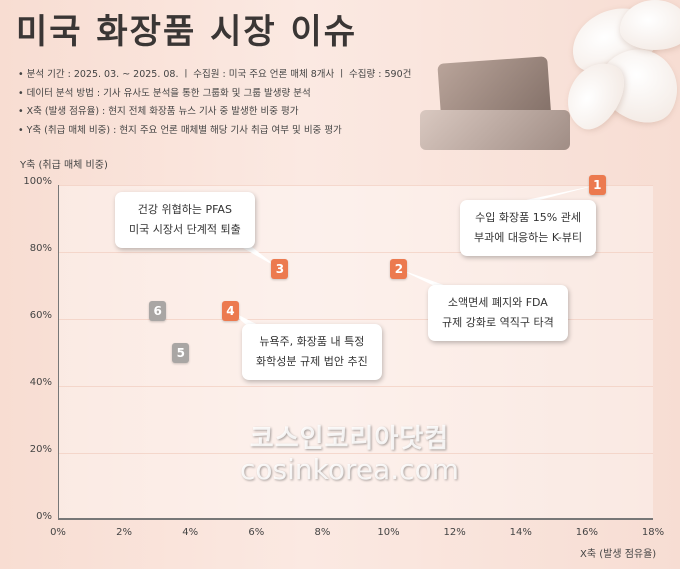  What do you see at coordinates (498, 313) in the screenshot?
I see `callout-2: 소액면세 폐지와 FDA 규제 강화로 역직구 타격` at bounding box center [498, 313].